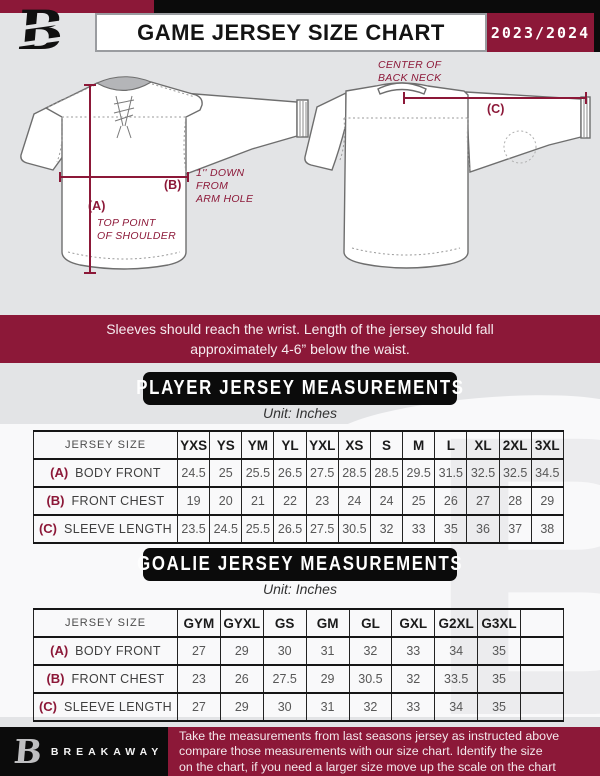 The width and height of the screenshot is (600, 776). What do you see at coordinates (325, 131) in the screenshot?
I see `back-left-sleeve` at bounding box center [325, 131].